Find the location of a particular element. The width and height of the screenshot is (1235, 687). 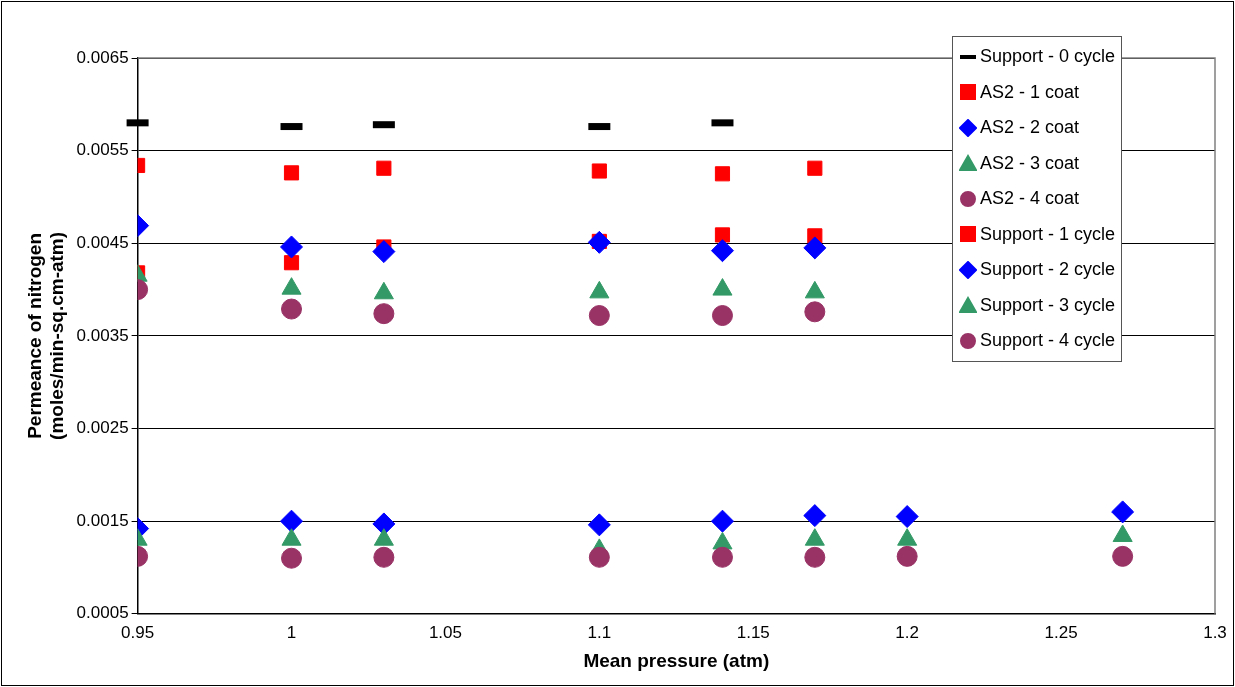

legend-label: AS2 - 2 coat is located at coordinates (1029, 128).